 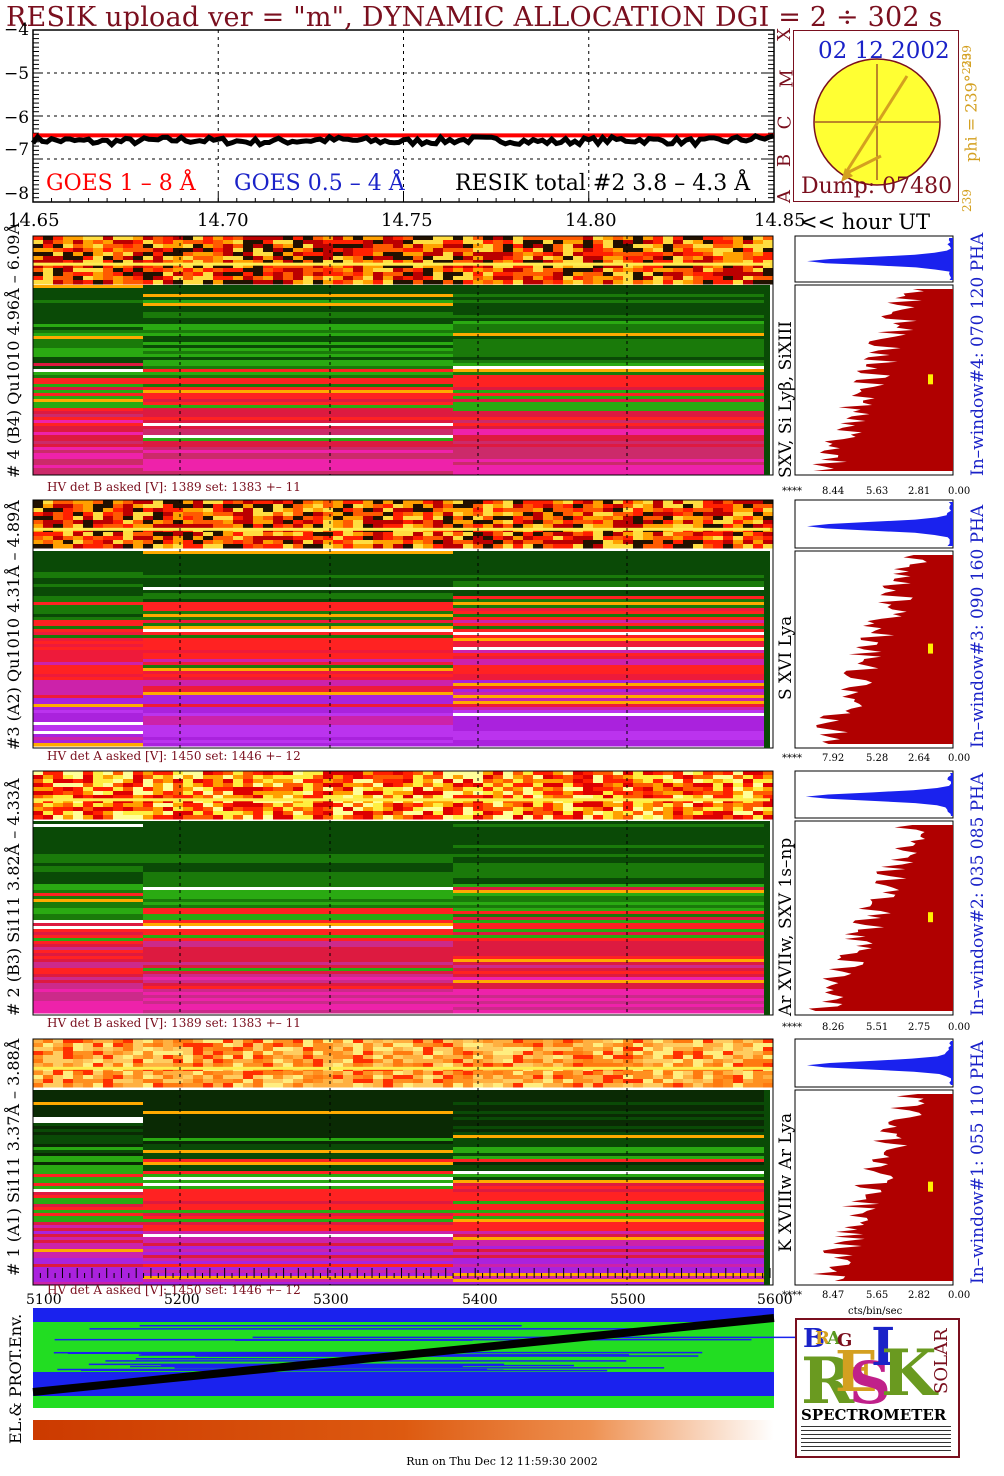 What do you see at coordinates (874, 1187) in the screenshot?
I see `histogram-bottom` at bounding box center [874, 1187].